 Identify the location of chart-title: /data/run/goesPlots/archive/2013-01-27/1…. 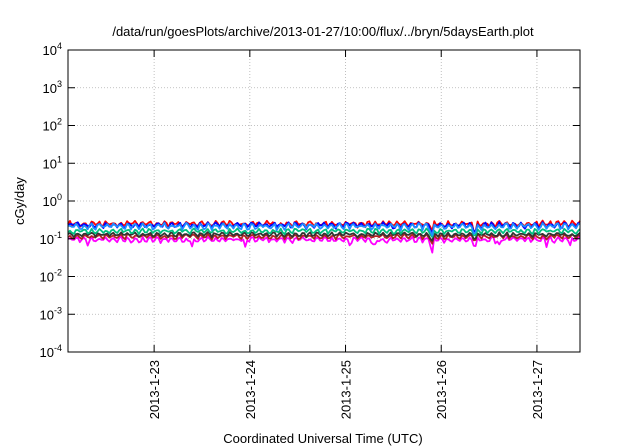
(323, 31).